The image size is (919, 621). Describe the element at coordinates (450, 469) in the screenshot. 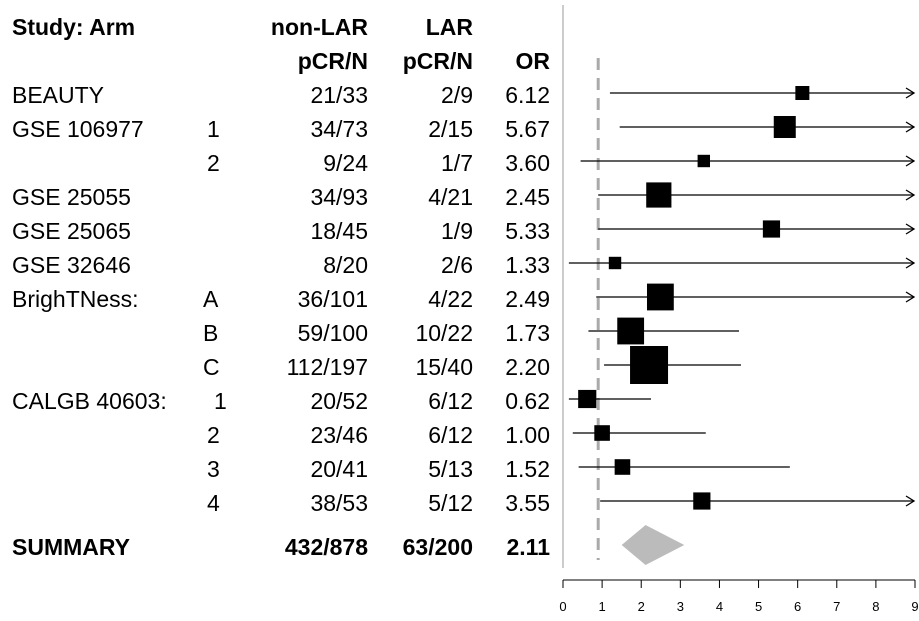

I see `lar-value: 5/13` at that location.